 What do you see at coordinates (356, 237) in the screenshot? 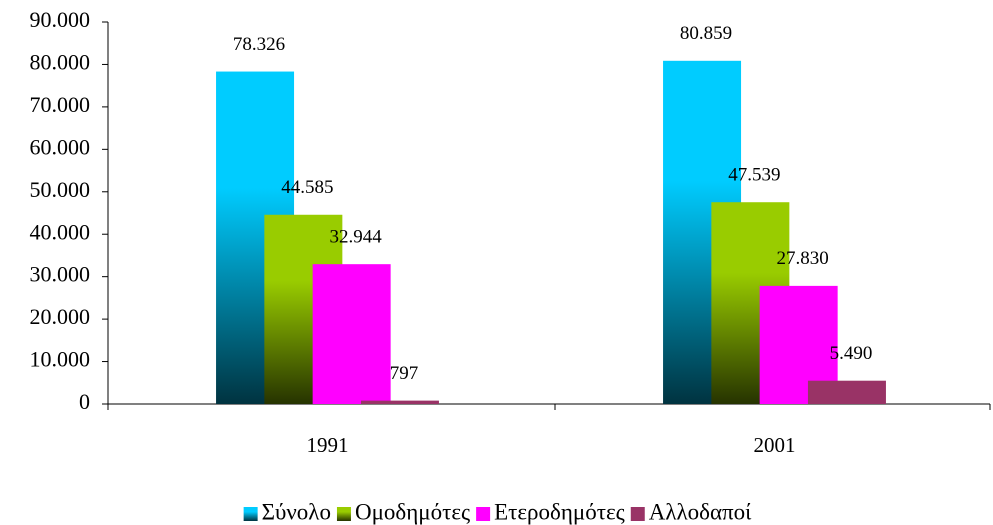
I see `value-label: 32.944` at bounding box center [356, 237].